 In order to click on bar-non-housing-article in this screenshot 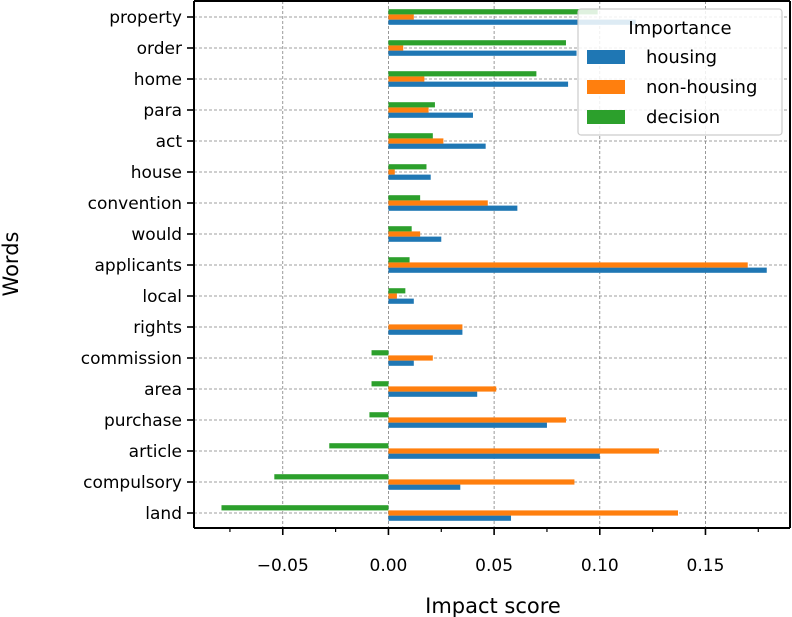, I will do `click(523, 451)`.